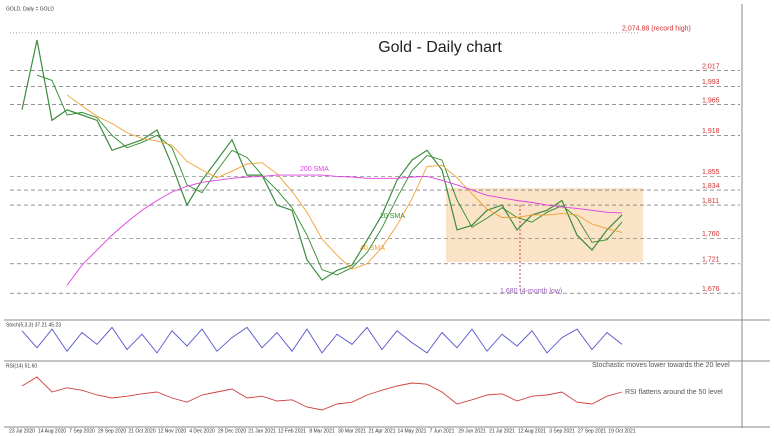 Image resolution: width=774 pixels, height=436 pixels. What do you see at coordinates (674, 392) in the screenshot?
I see `rsi-annotation: RSI flattens around the 50 level` at bounding box center [674, 392].